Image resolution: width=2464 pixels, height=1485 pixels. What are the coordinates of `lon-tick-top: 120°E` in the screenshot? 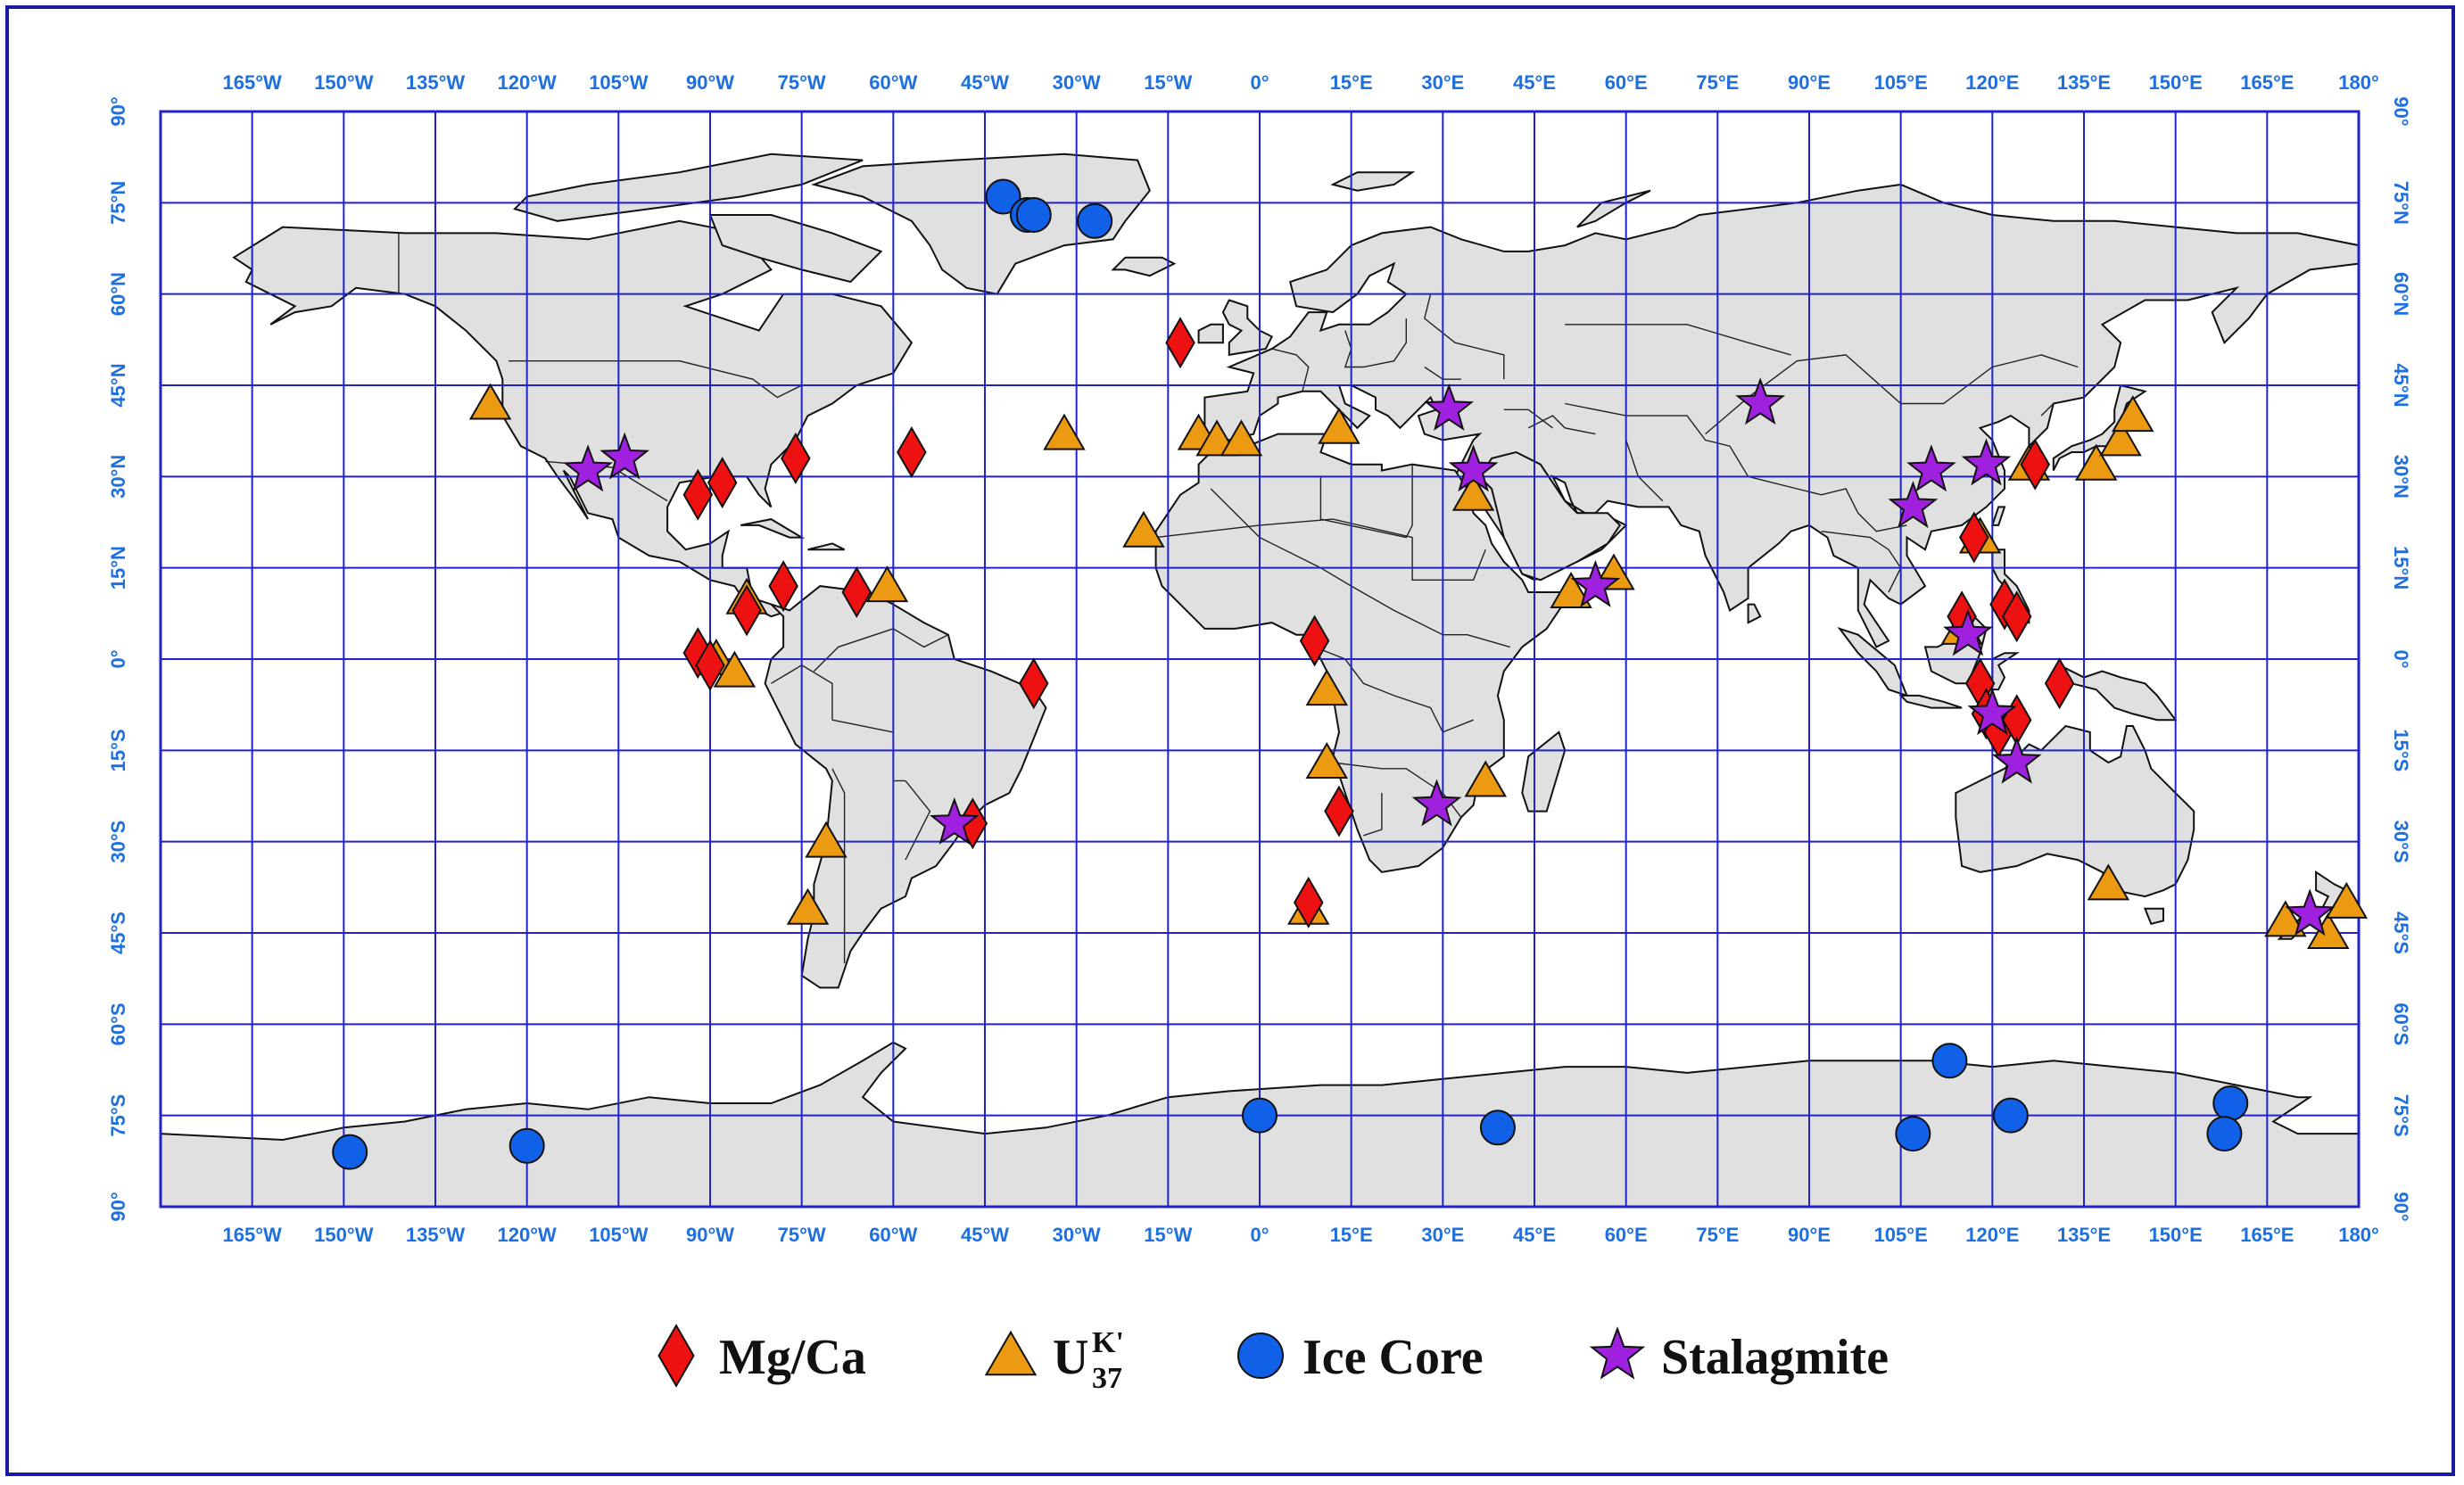 It's located at (1992, 82).